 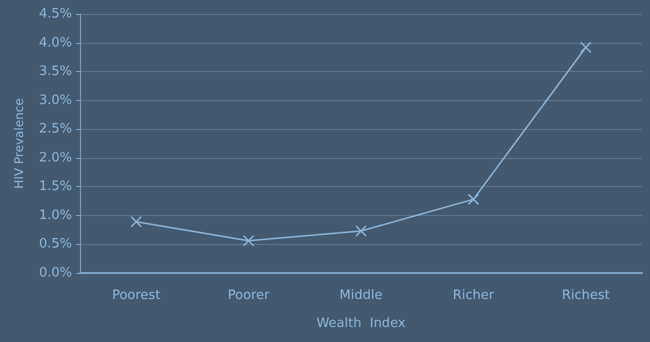 I want to click on x-tick-label: Poorer, so click(x=249, y=295).